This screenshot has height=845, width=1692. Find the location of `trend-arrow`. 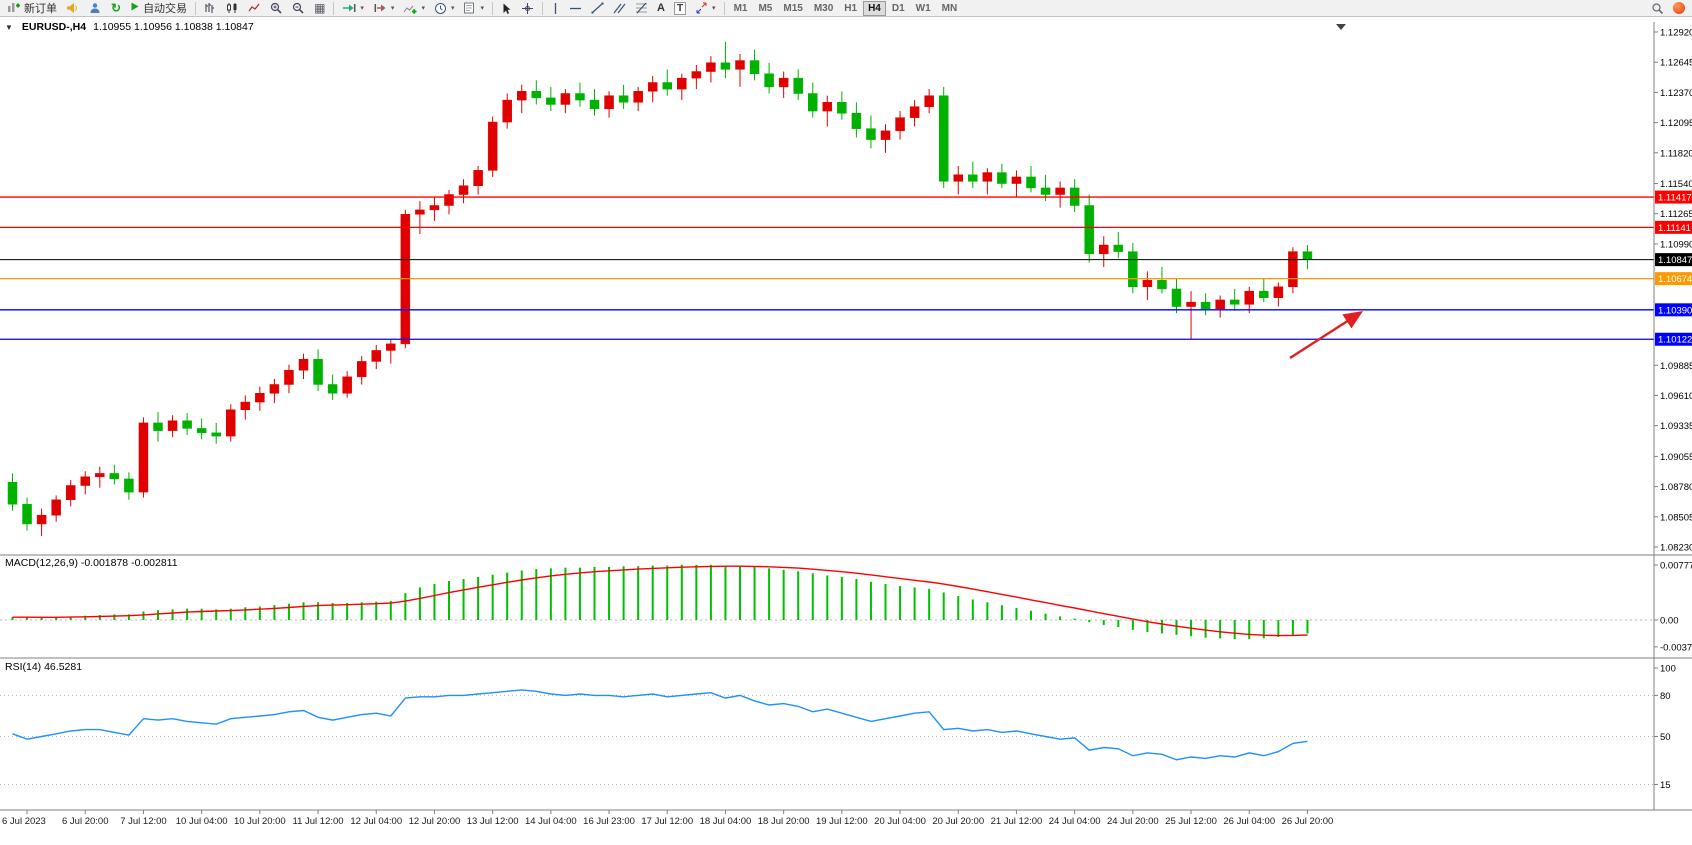

trend-arrow is located at coordinates (1326, 335).